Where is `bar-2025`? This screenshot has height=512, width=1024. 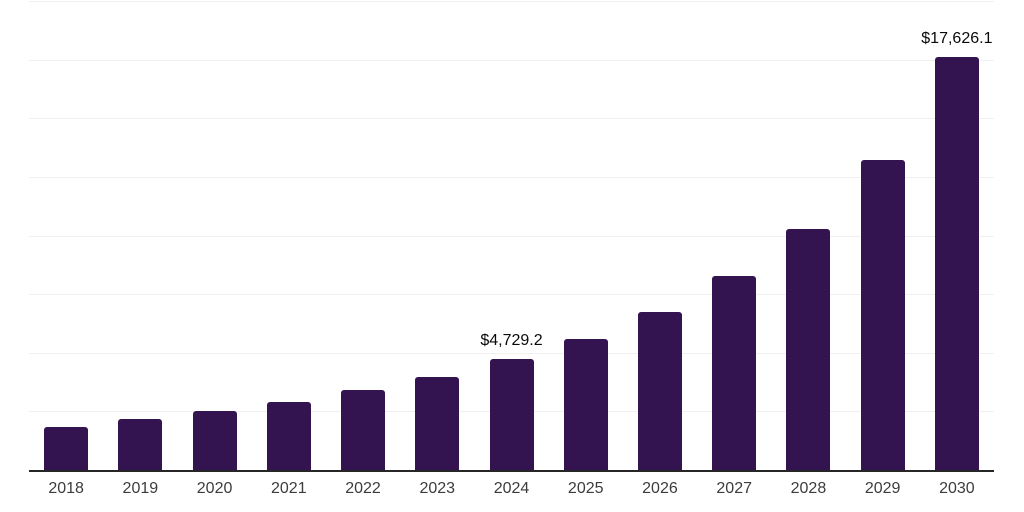 bar-2025 is located at coordinates (585, 404).